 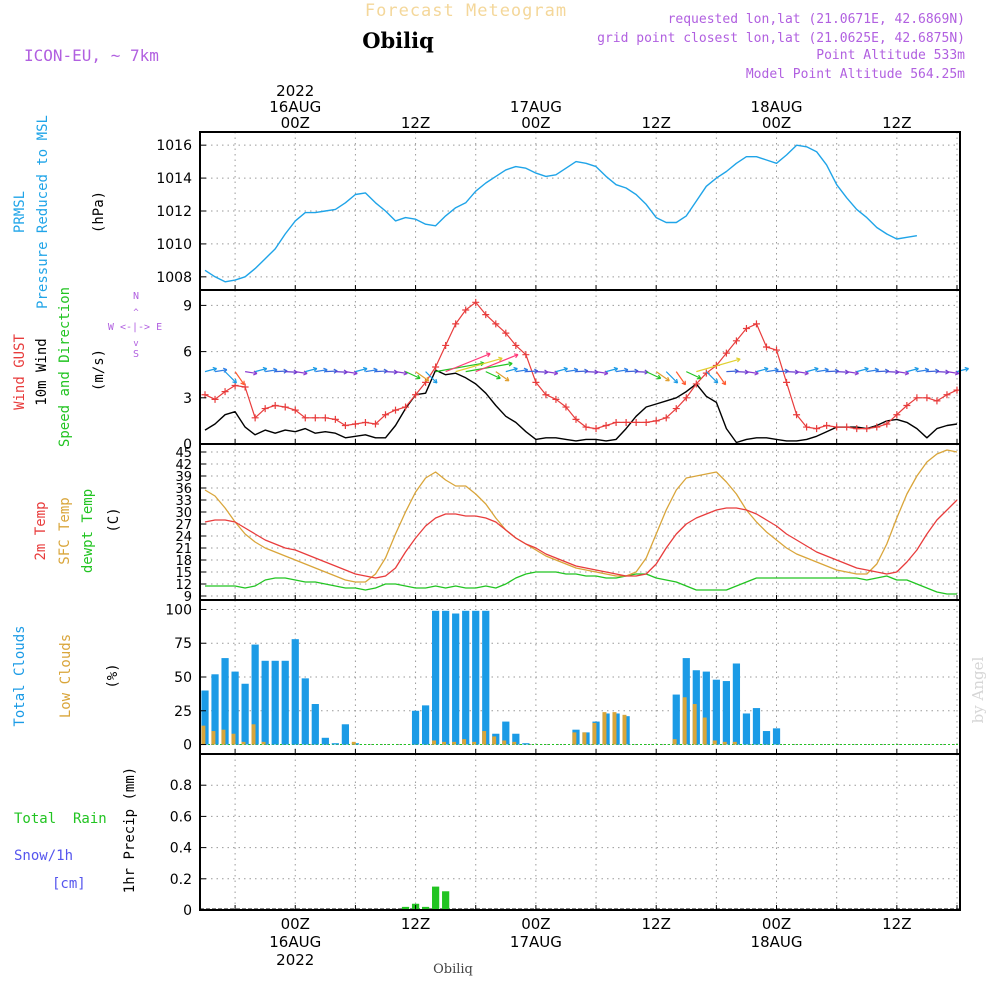 What do you see at coordinates (20, 372) in the screenshot?
I see `gust-label: Wind GUST` at bounding box center [20, 372].